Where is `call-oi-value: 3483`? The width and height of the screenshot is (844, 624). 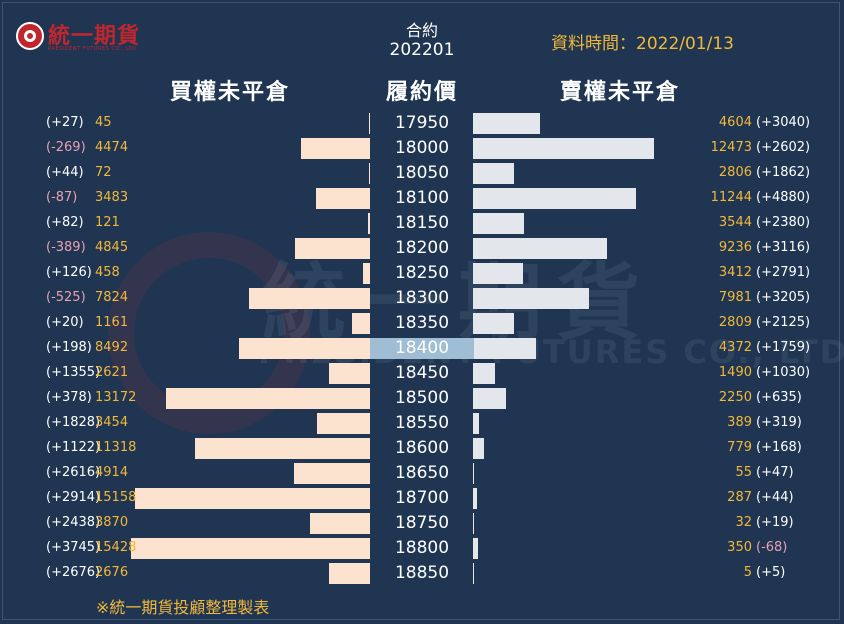 call-oi-value: 3483 is located at coordinates (112, 197).